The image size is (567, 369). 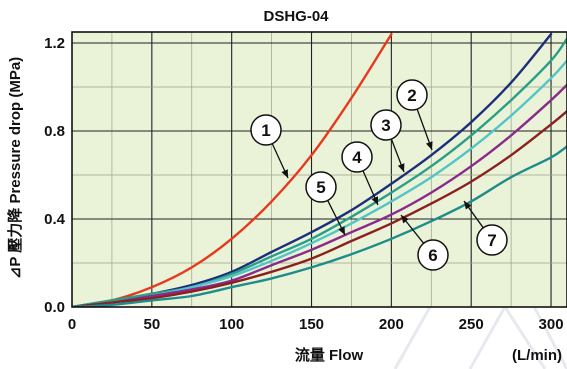 I want to click on callout-6: 6, so click(x=424, y=242).